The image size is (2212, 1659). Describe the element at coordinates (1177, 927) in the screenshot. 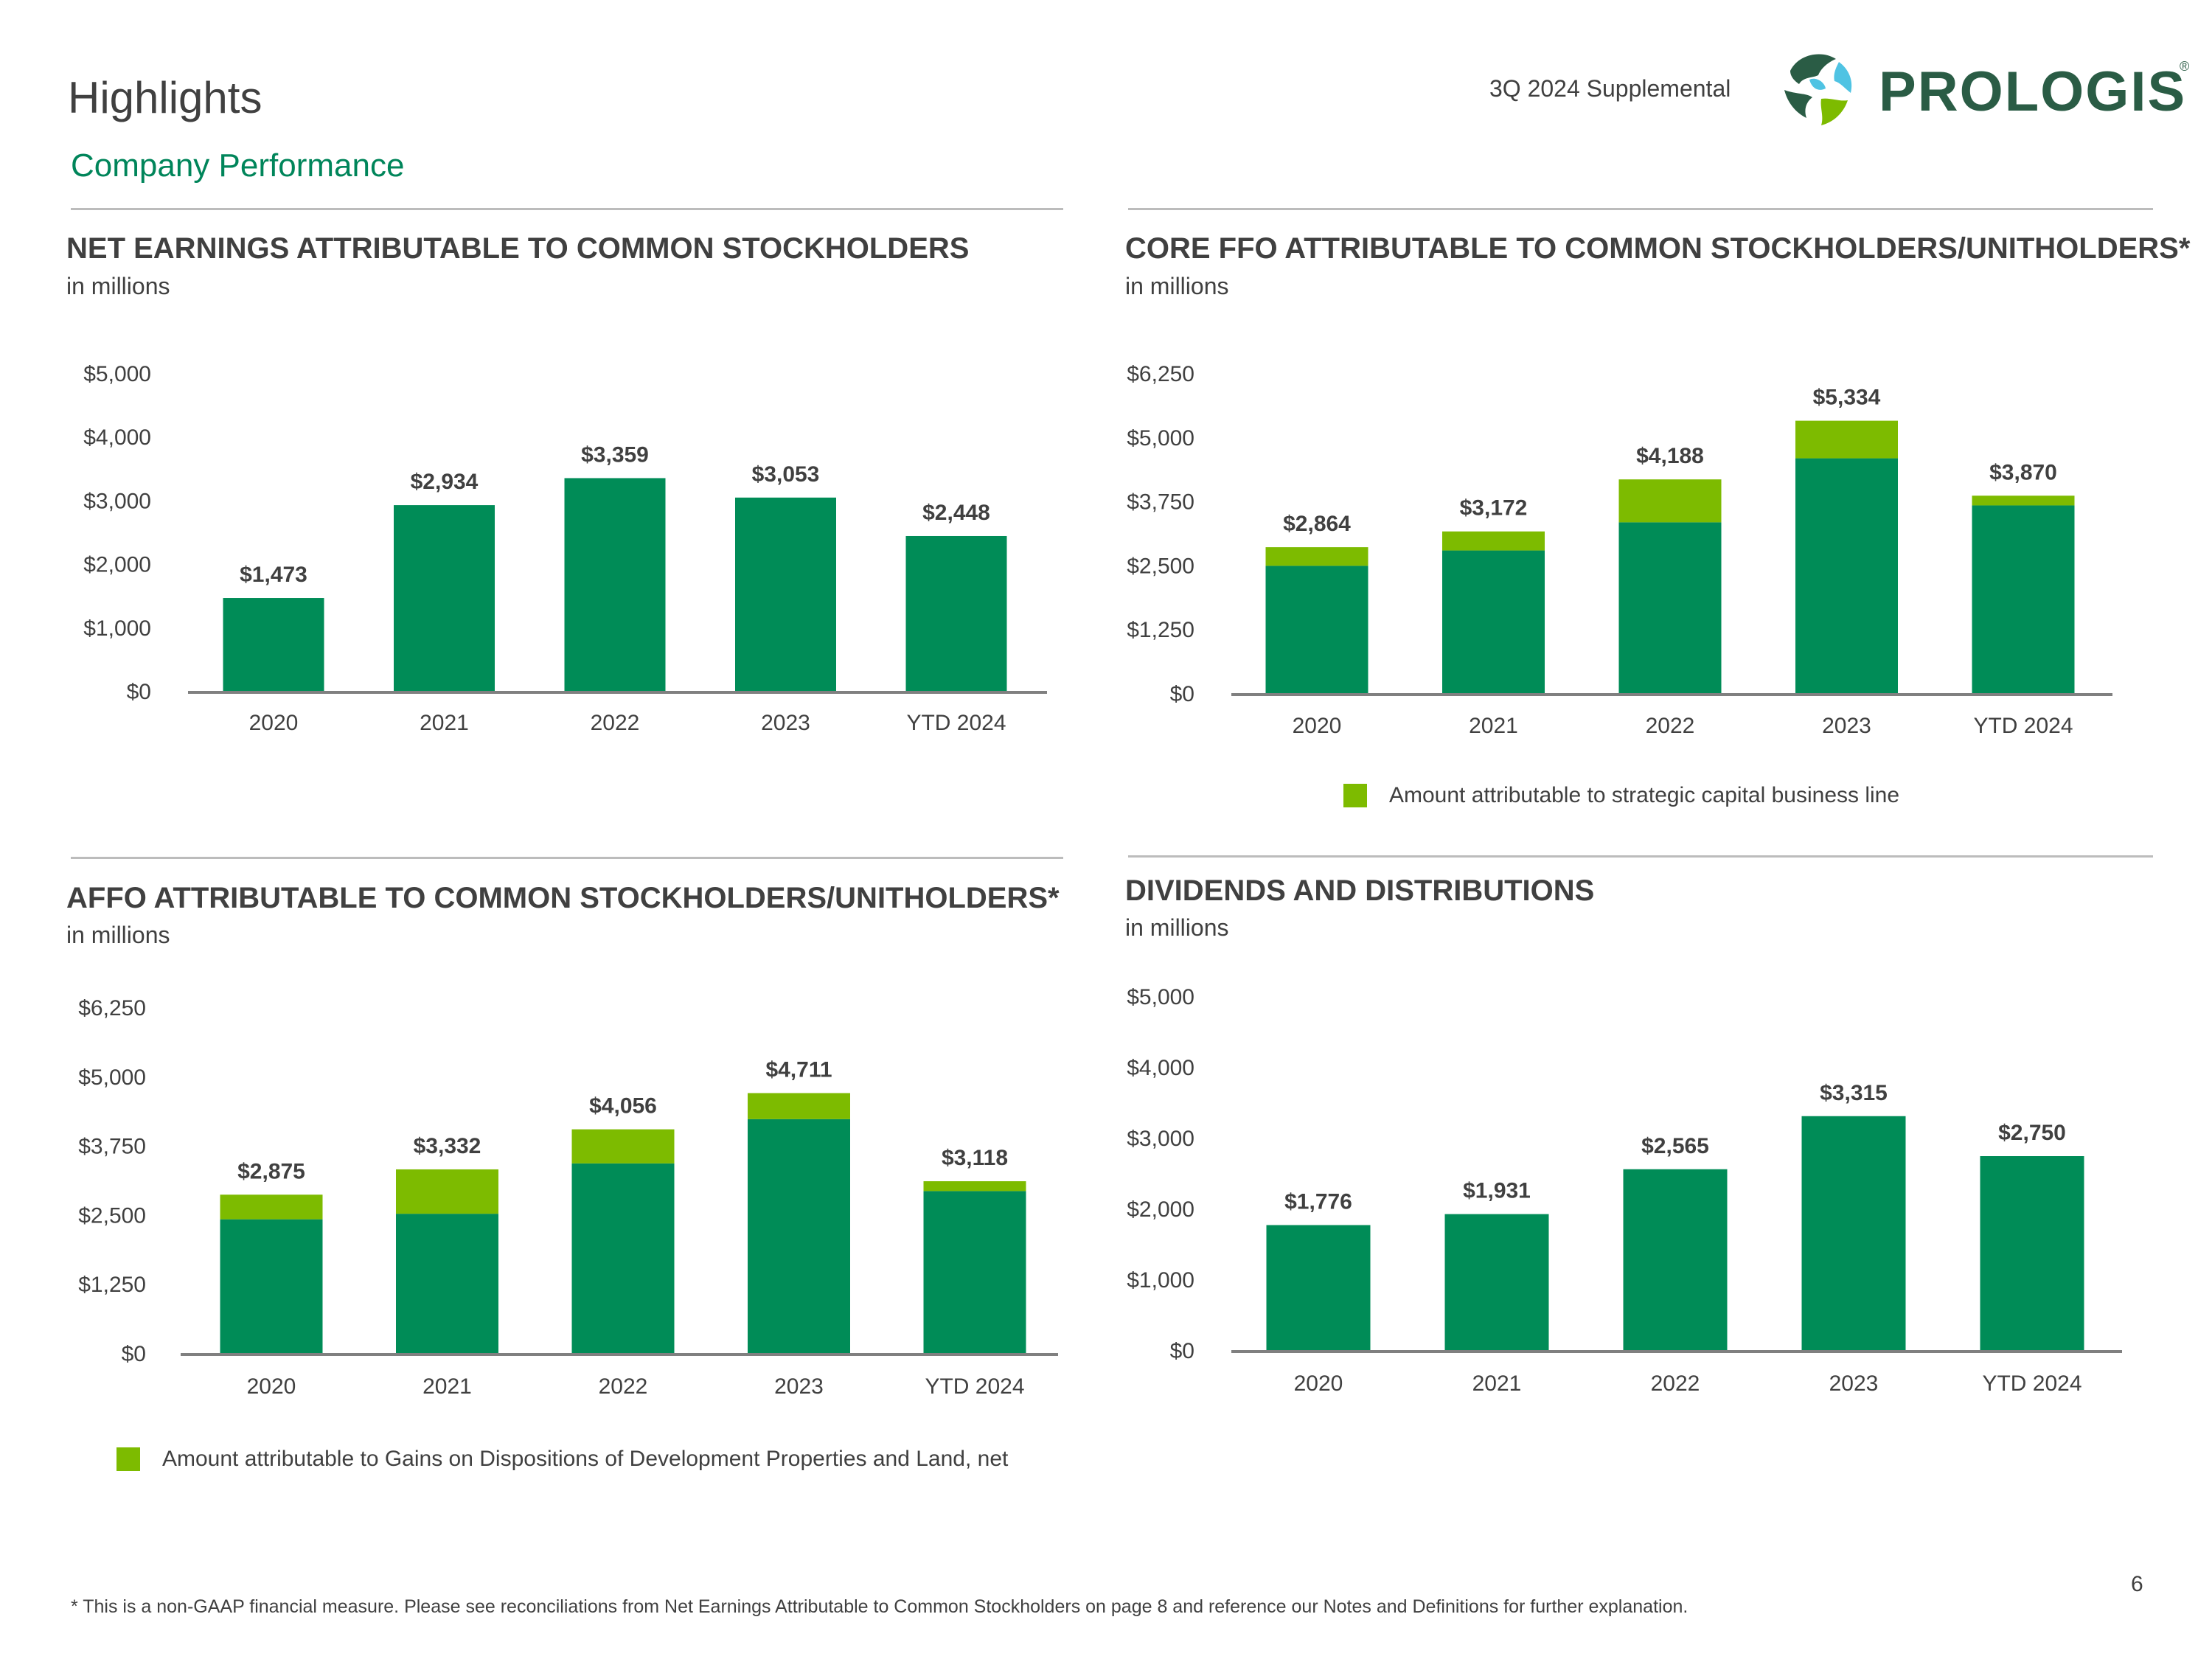

I see `dividends-chart-unit: in millions` at that location.